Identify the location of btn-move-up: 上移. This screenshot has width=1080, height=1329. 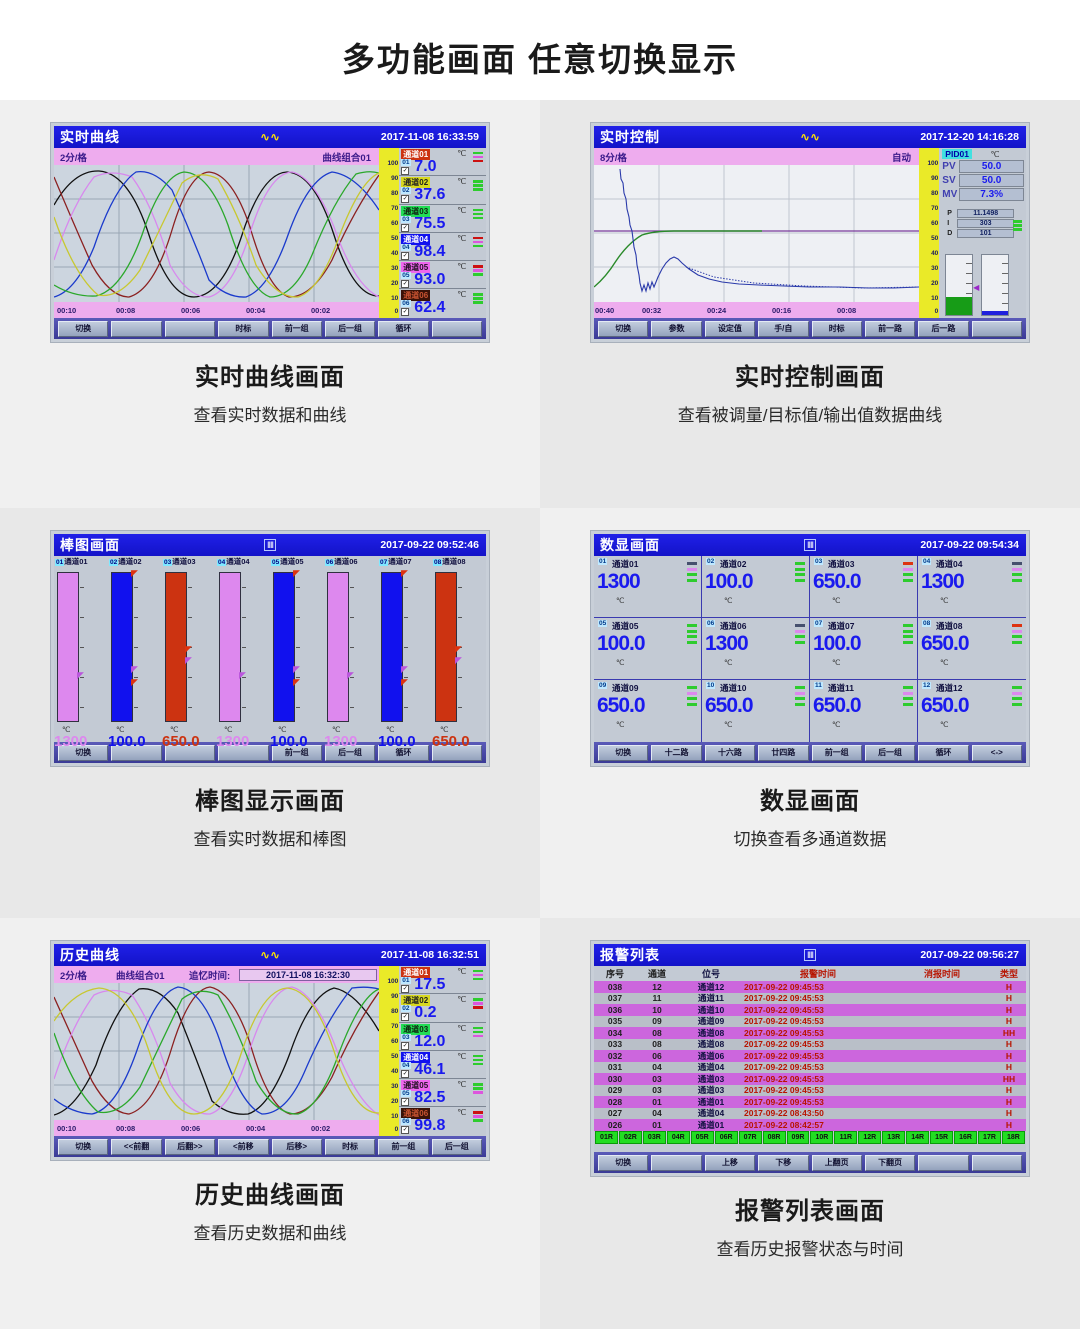
(730, 1162).